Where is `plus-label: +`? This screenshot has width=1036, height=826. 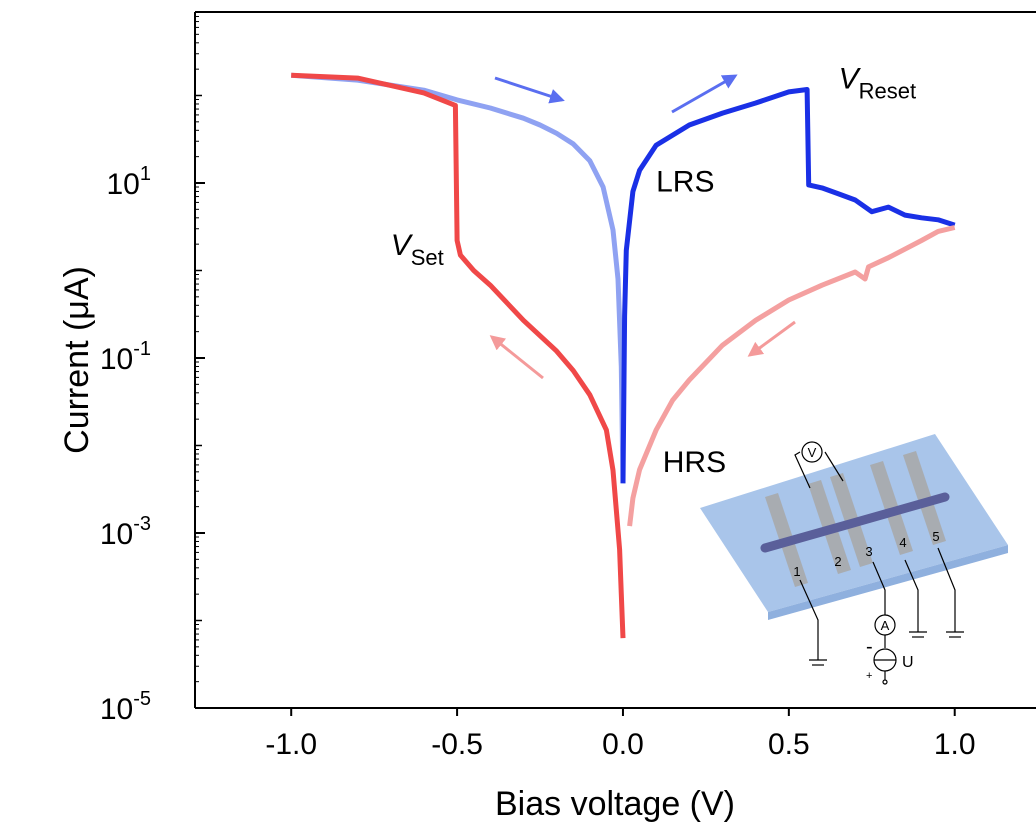
plus-label: + is located at coordinates (869, 676).